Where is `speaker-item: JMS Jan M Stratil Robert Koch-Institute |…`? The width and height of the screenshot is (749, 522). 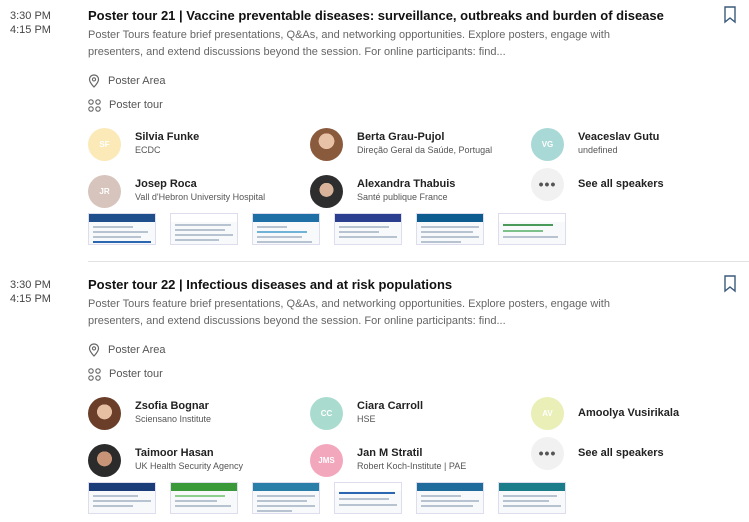 speaker-item: JMS Jan M Stratil Robert Koch-Institute |… is located at coordinates (388, 460).